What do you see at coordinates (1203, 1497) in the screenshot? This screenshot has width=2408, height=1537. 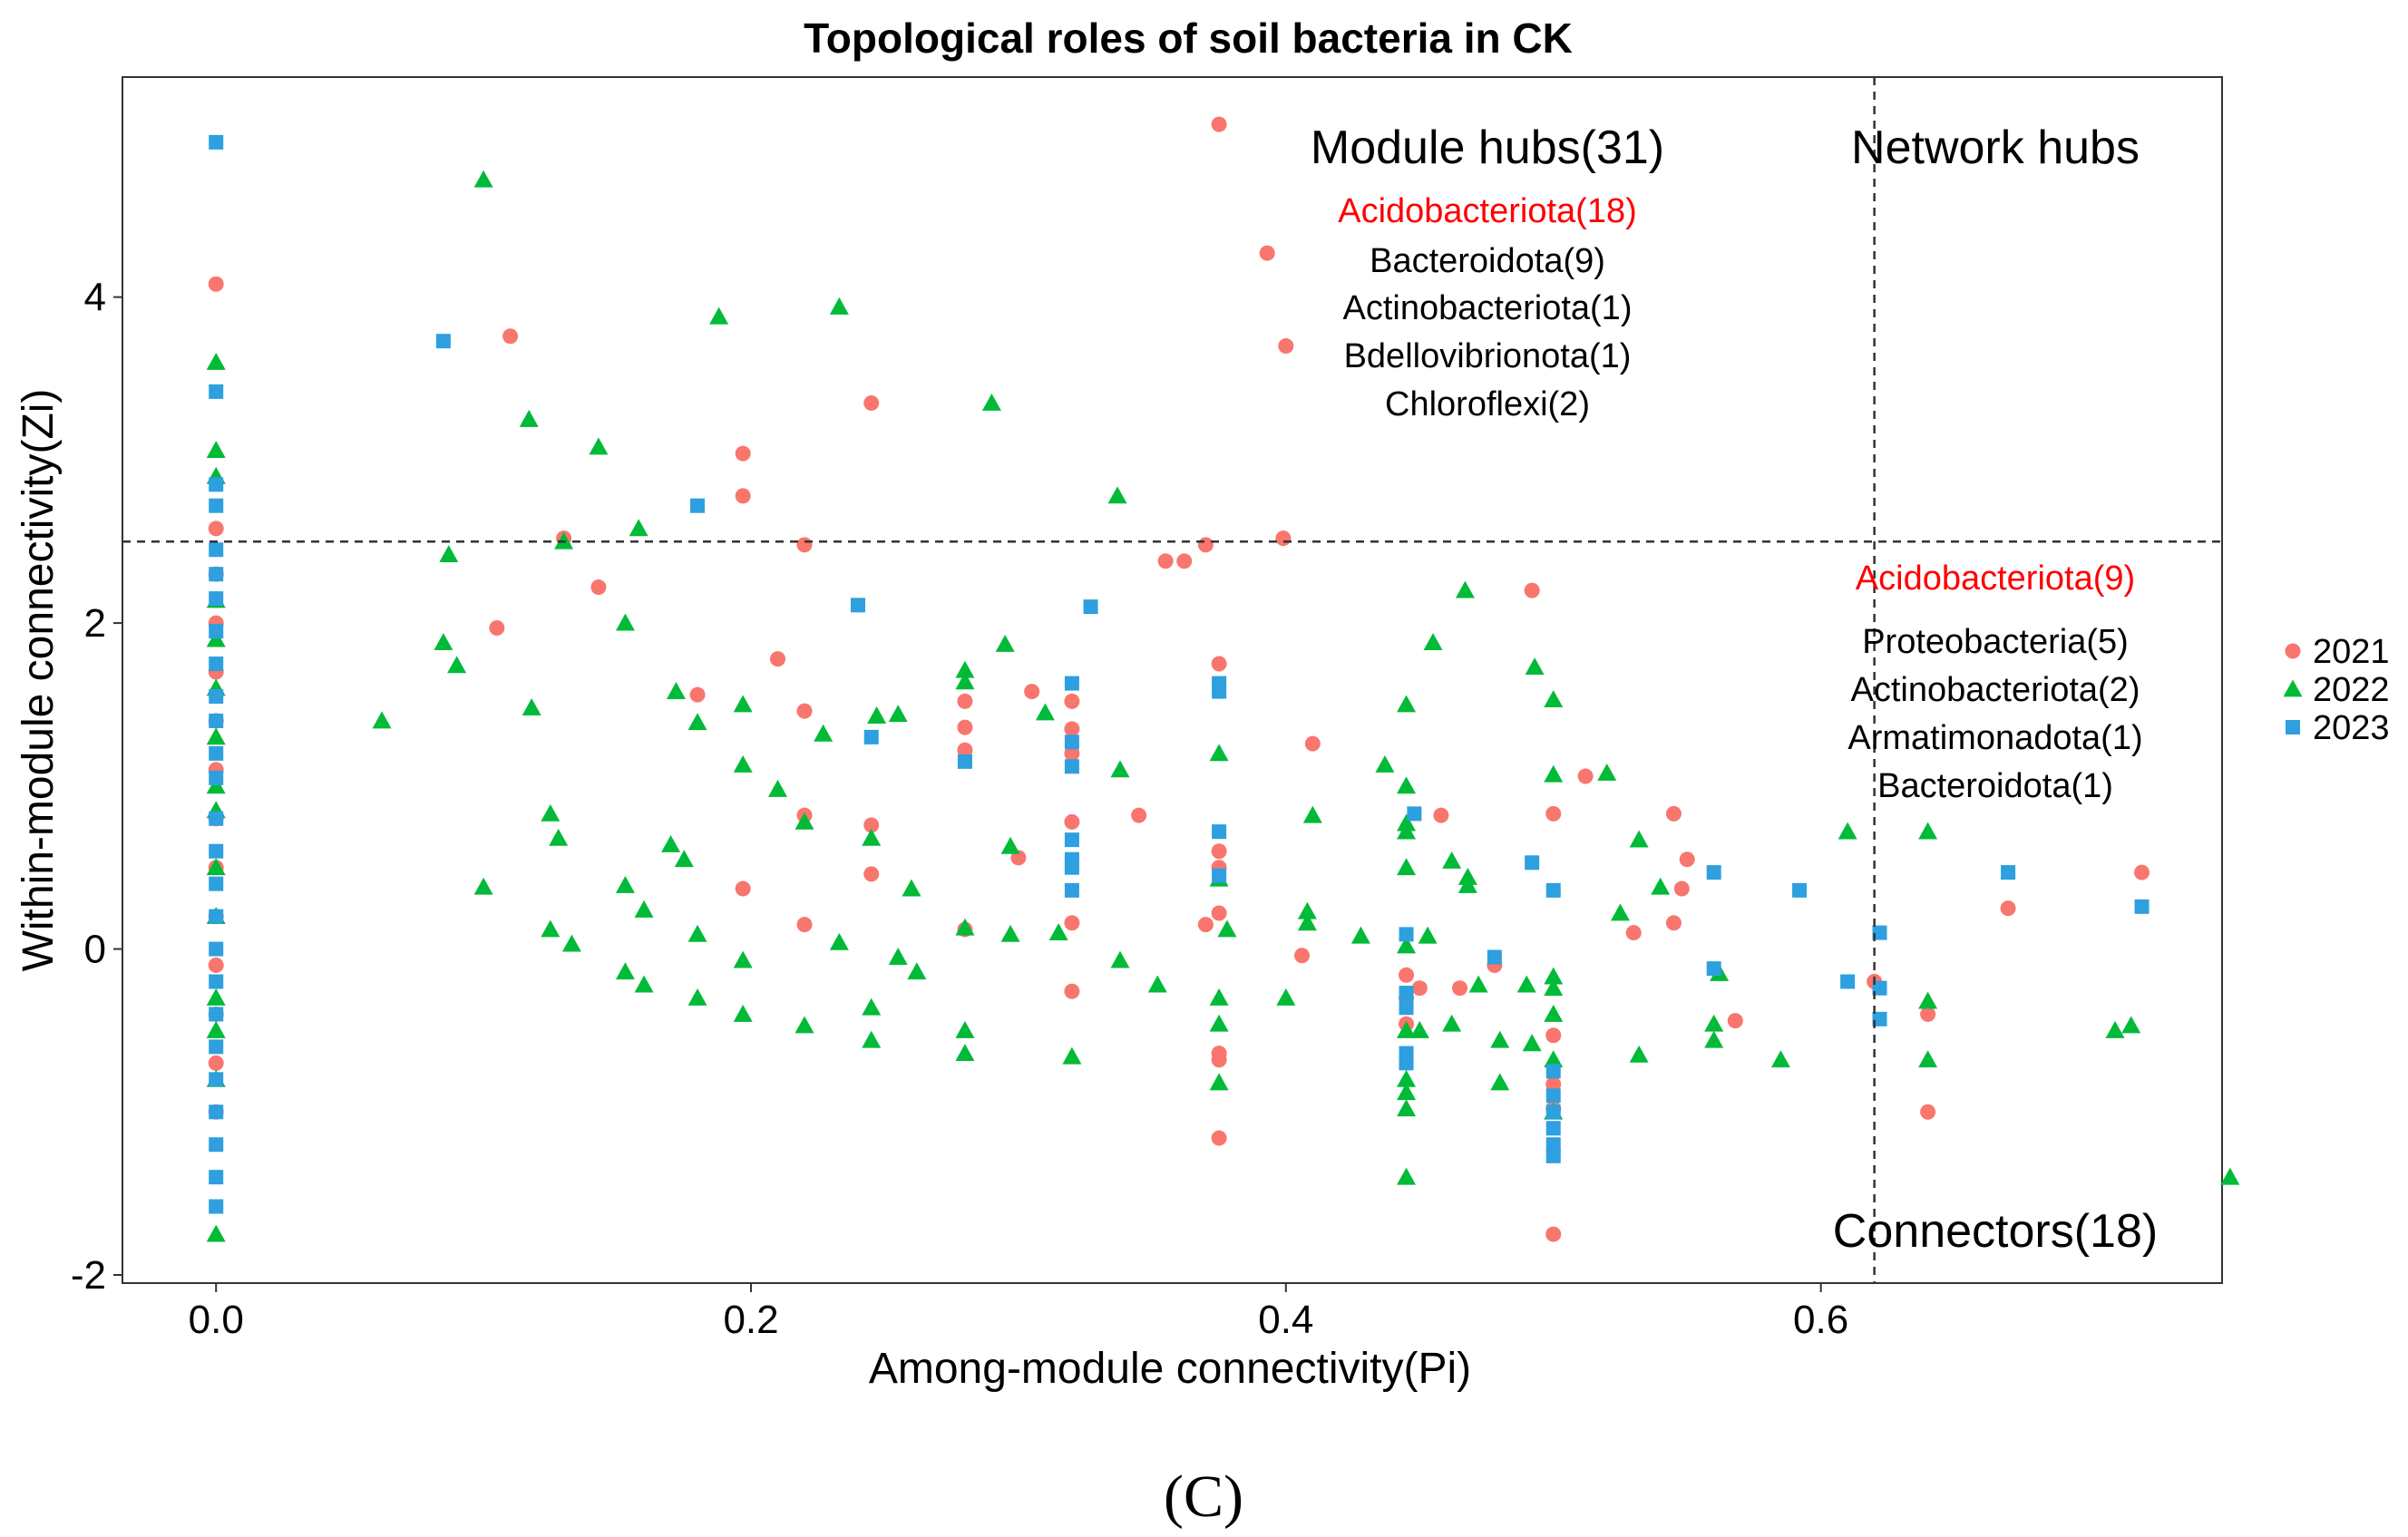 I see `panel-label: (C)` at bounding box center [1203, 1497].